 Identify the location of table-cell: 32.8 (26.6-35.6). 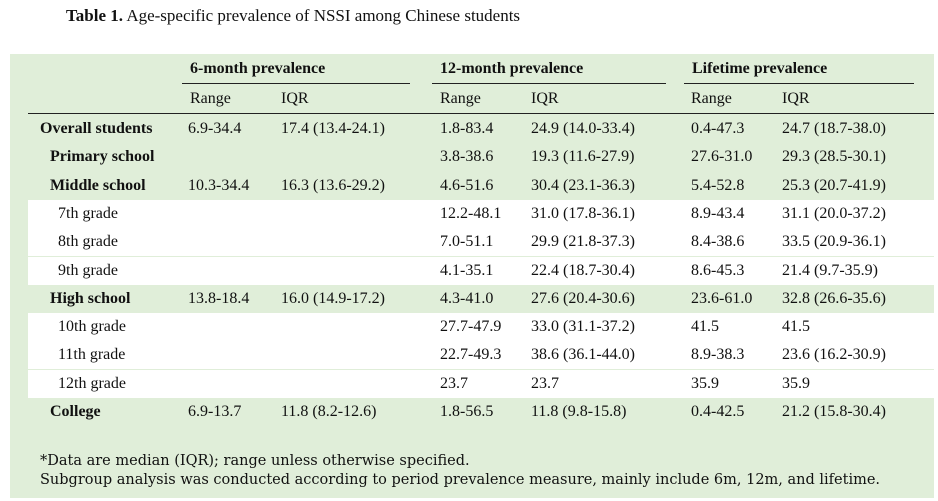
(834, 298).